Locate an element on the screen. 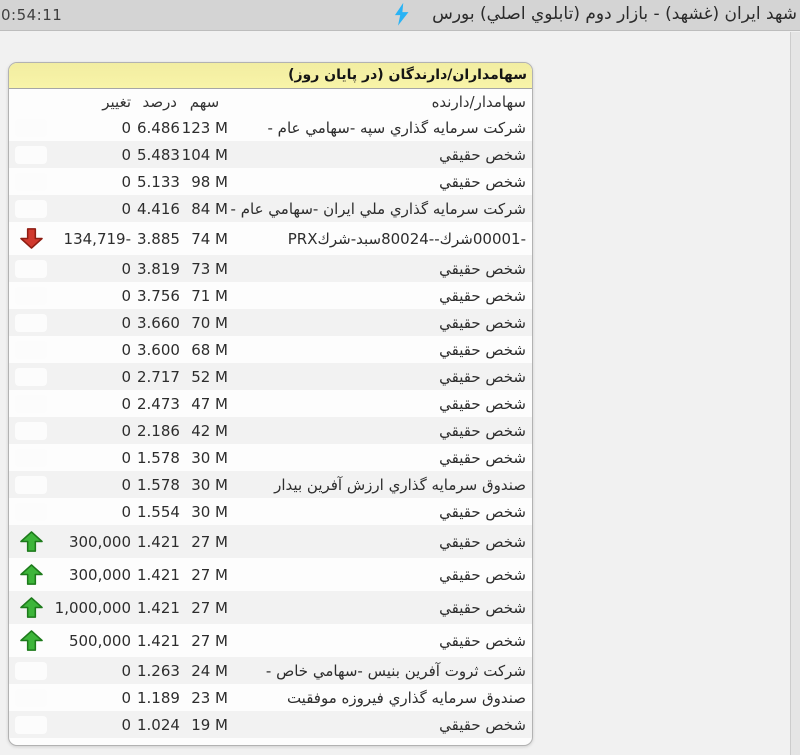 This screenshot has width=800, height=755. shares-cell: 42 M is located at coordinates (209, 430).